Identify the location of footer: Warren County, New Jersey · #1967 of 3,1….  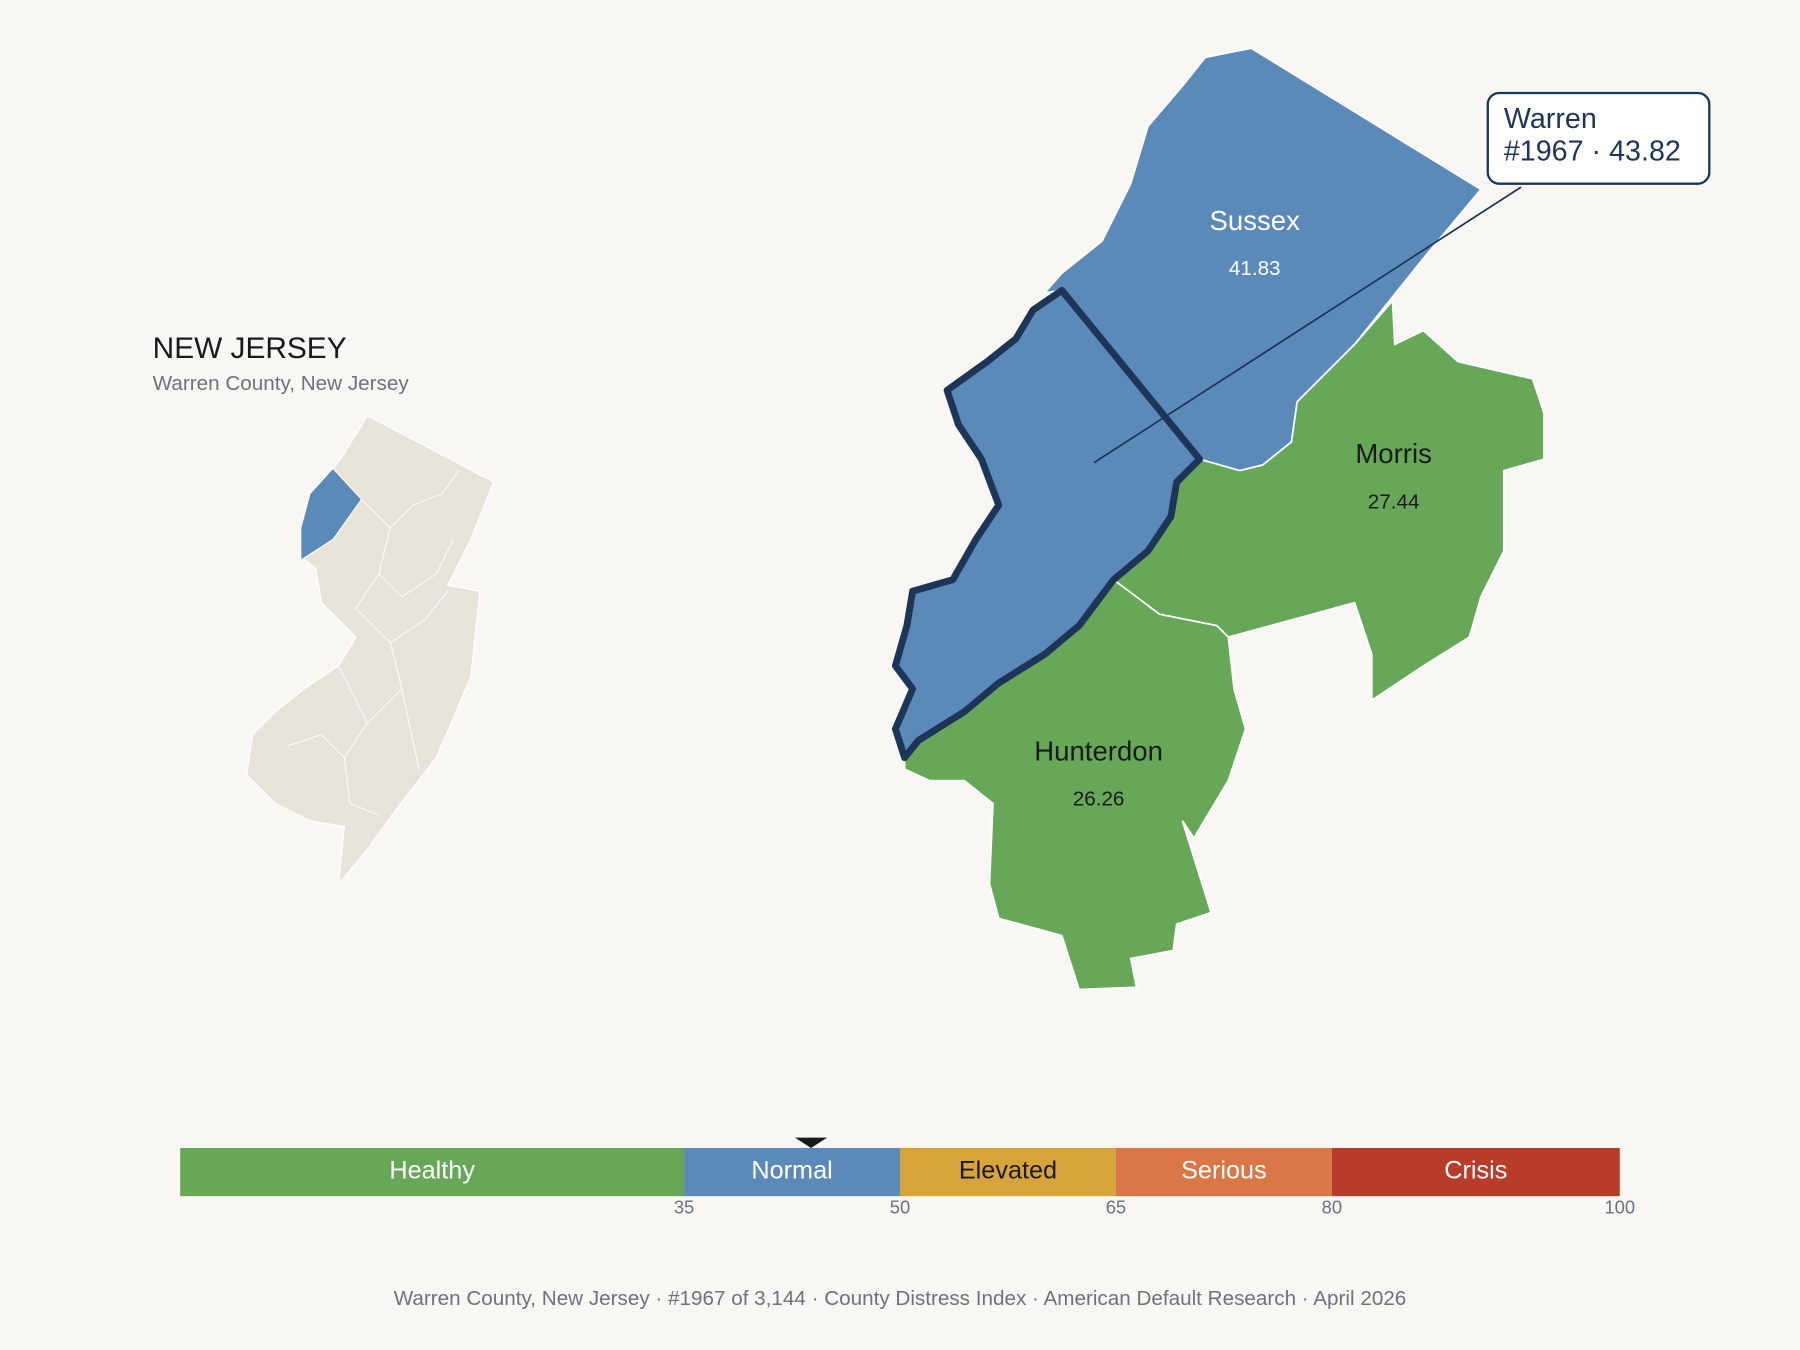
(900, 1298).